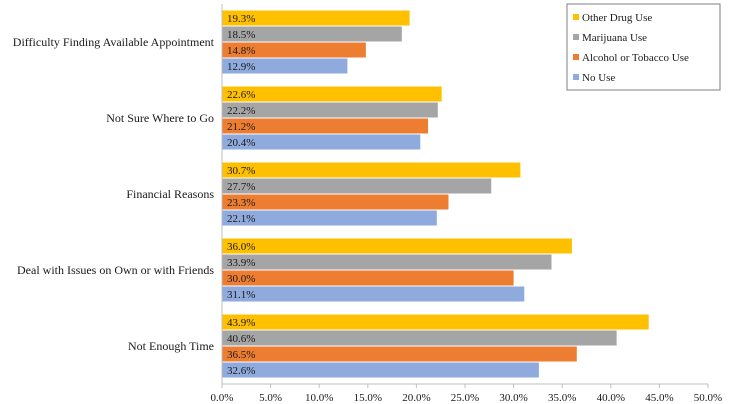 The height and width of the screenshot is (404, 729). I want to click on data-label: 31.1%, so click(241, 295).